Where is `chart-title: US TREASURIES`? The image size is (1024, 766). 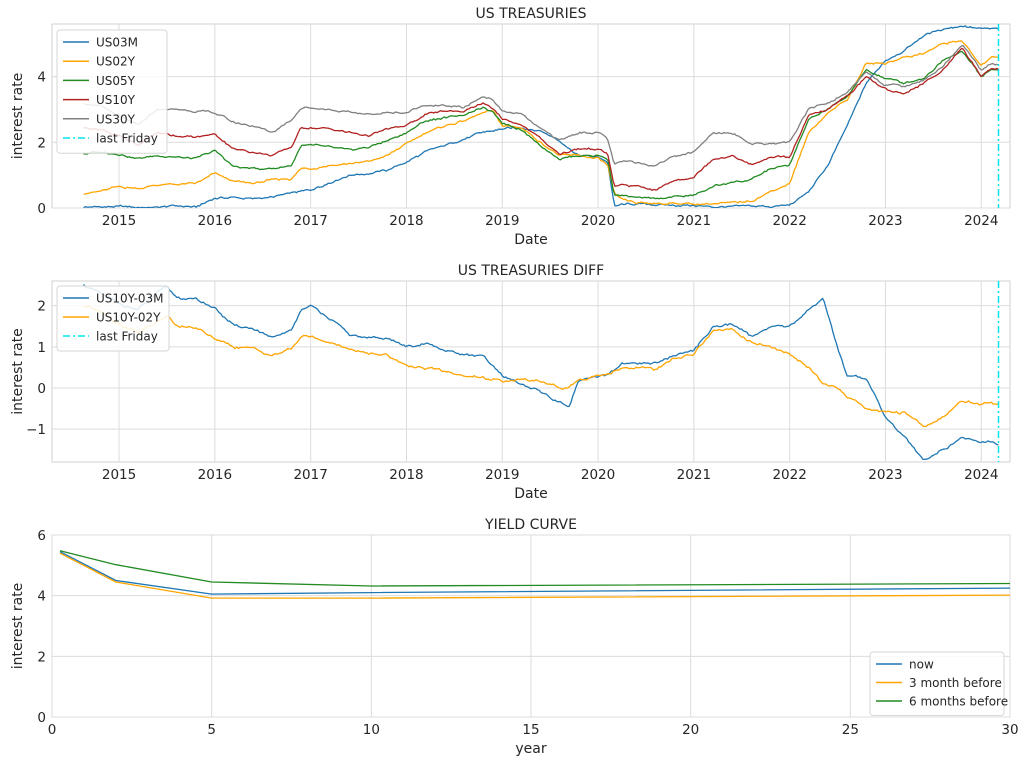
chart-title: US TREASURIES is located at coordinates (530, 14).